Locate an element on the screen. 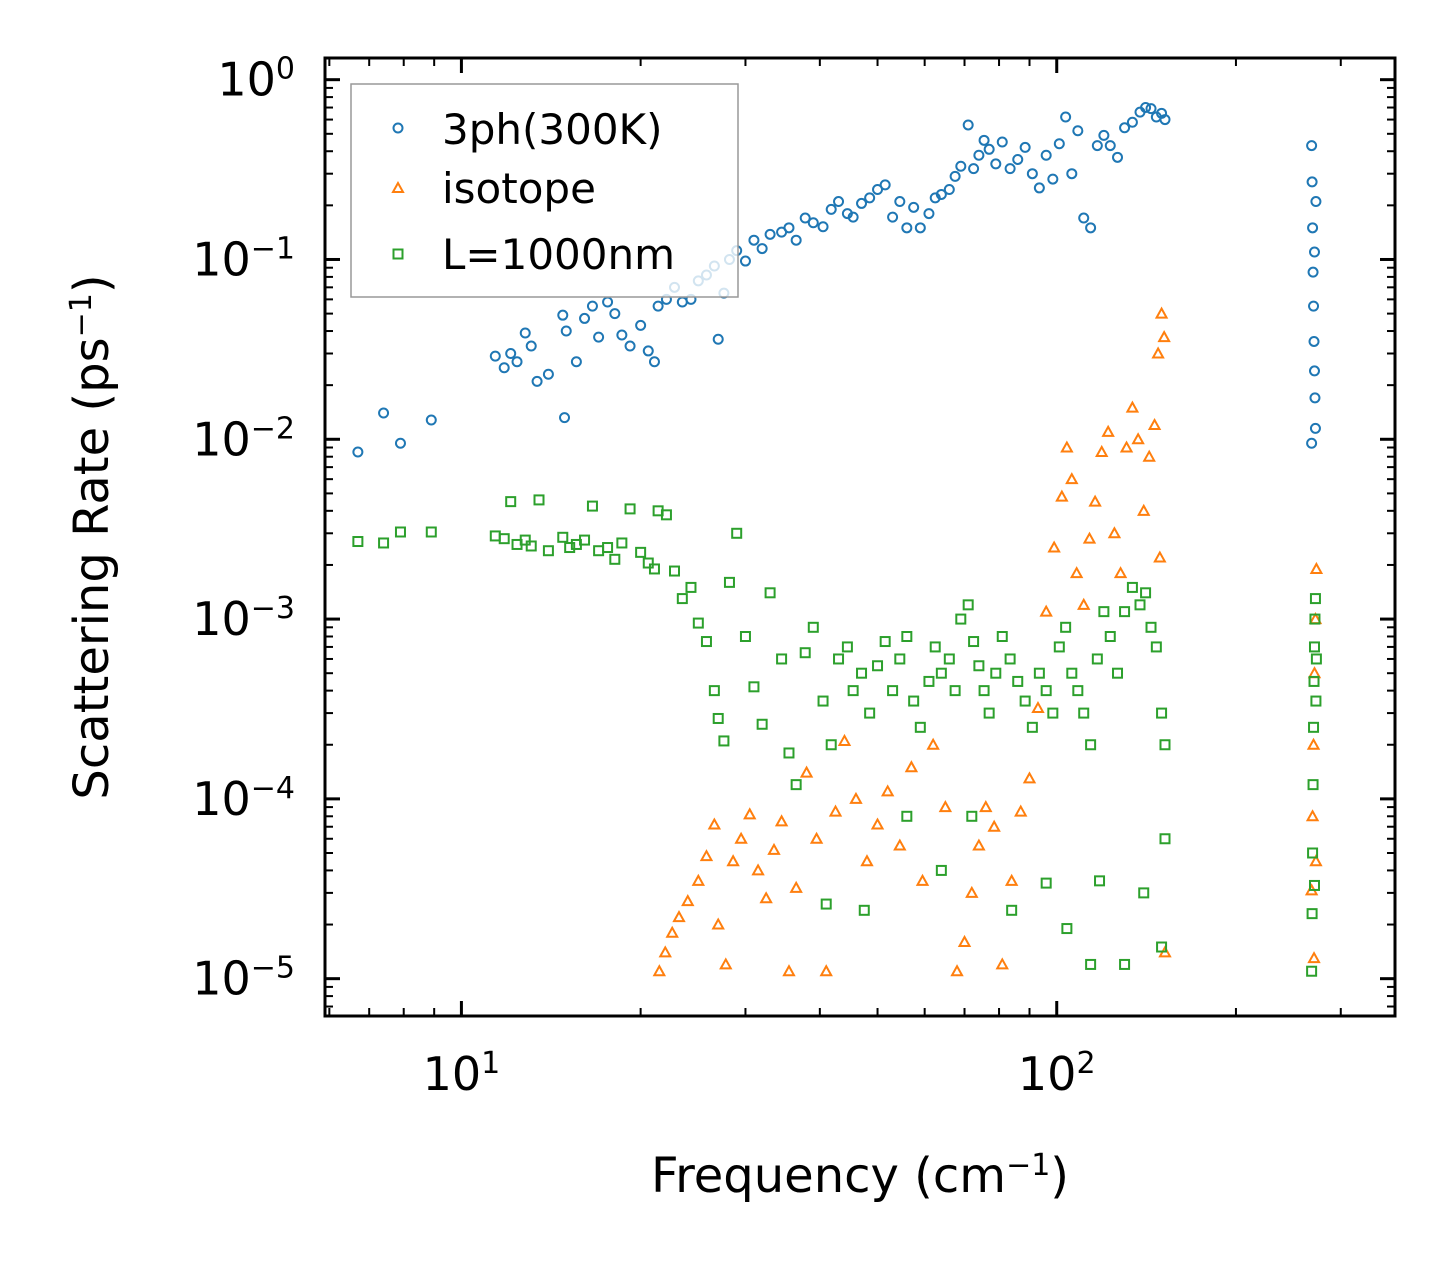 This screenshot has width=1455, height=1265. legend-marker-triangle is located at coordinates (398, 186).